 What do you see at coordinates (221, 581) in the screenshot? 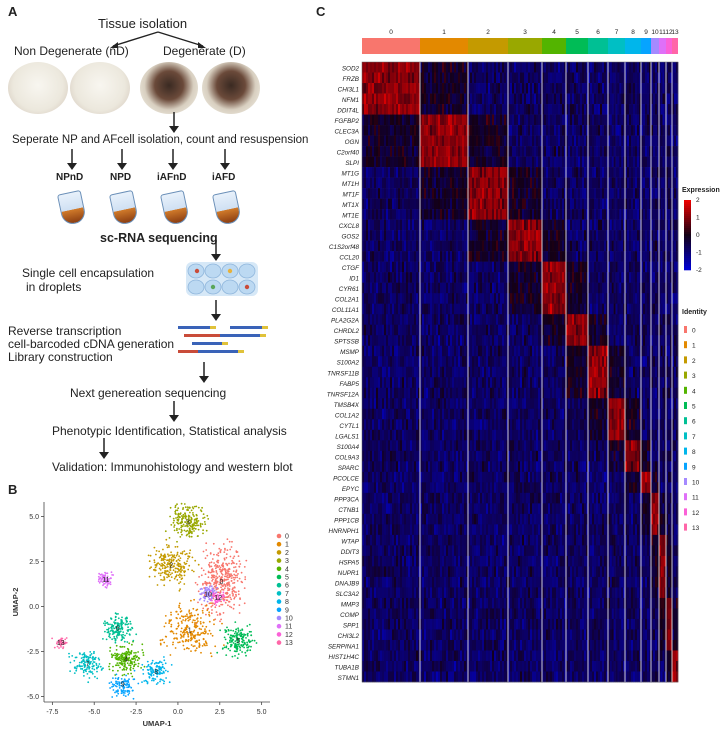
I see `cluster-0-points` at bounding box center [221, 581].